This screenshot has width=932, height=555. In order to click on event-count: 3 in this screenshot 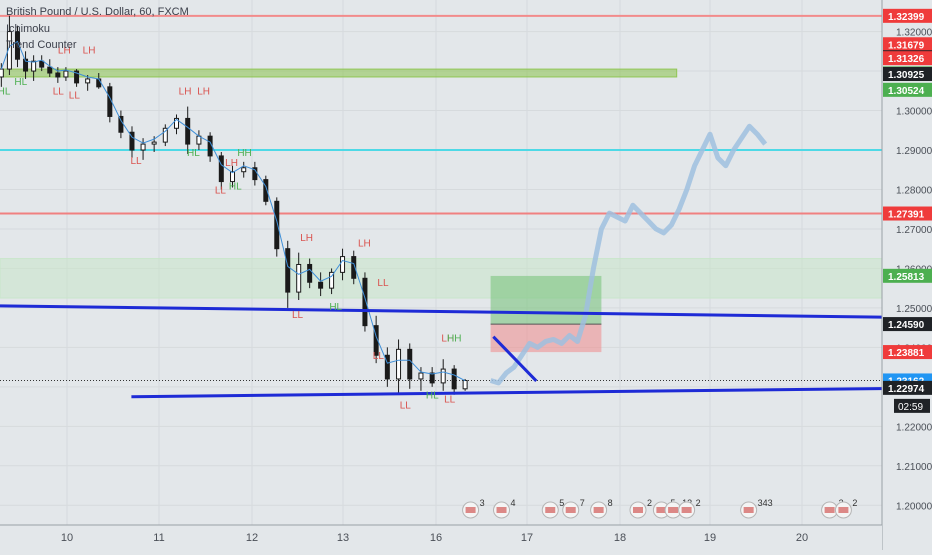, I will do `click(482, 503)`.